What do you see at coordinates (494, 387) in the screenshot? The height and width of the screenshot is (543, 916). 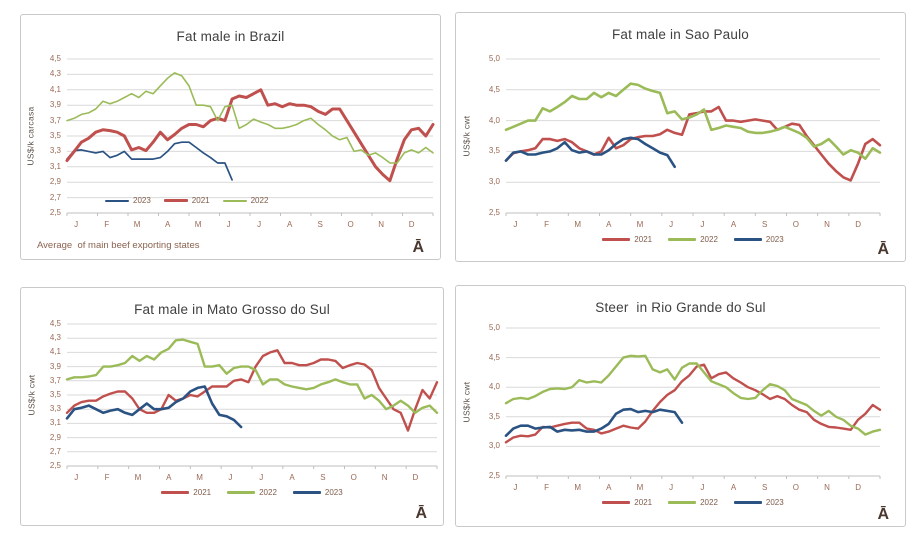 I see `y-tick-label: 4,0` at bounding box center [494, 387].